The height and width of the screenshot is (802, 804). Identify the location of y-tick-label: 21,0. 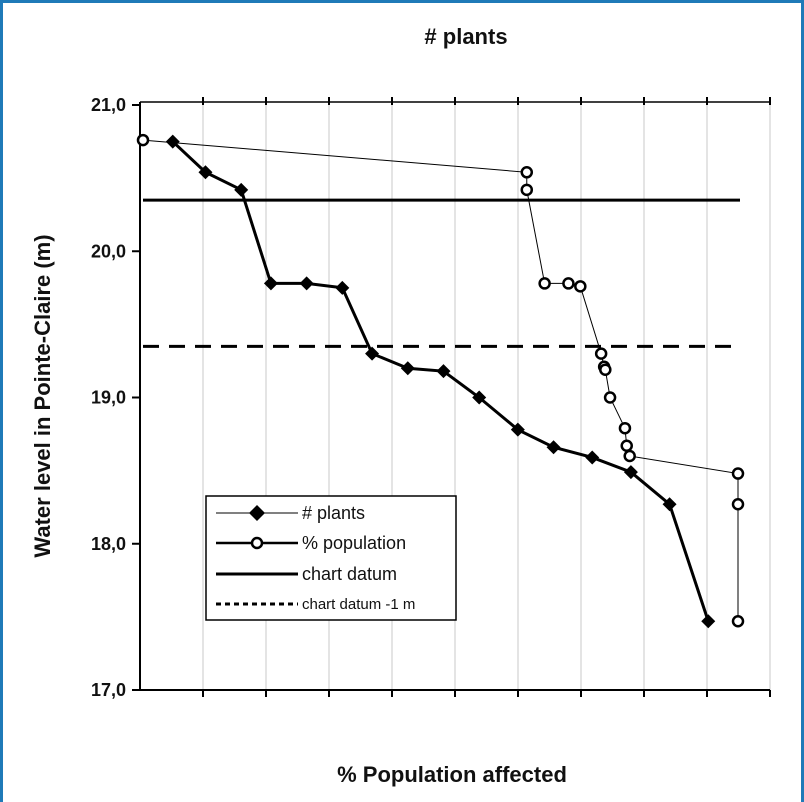
(108, 105).